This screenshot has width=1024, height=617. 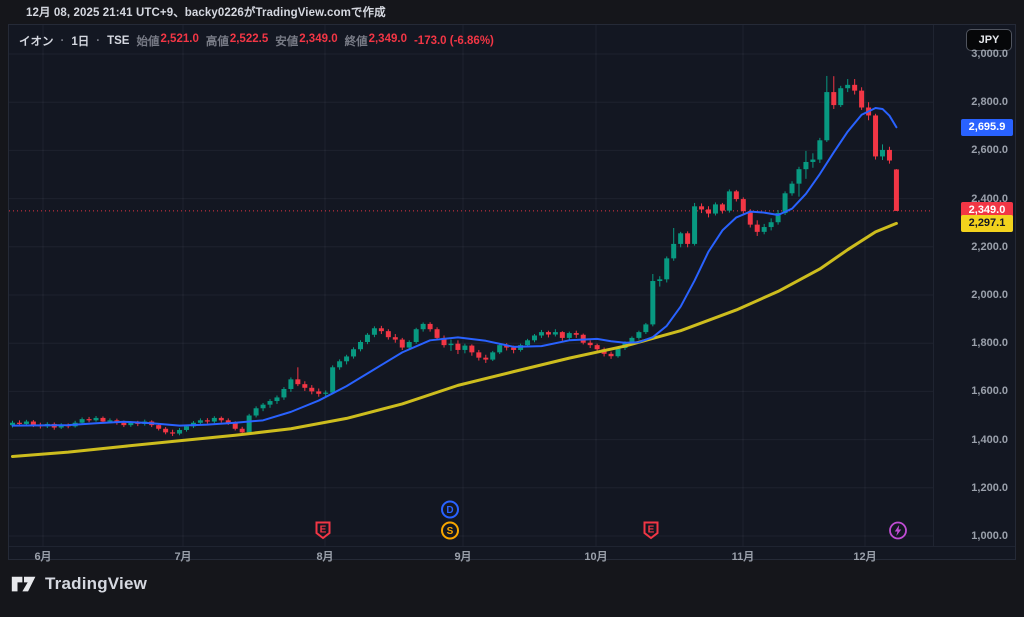 I want to click on time-tick-label: 11月, so click(x=743, y=557).